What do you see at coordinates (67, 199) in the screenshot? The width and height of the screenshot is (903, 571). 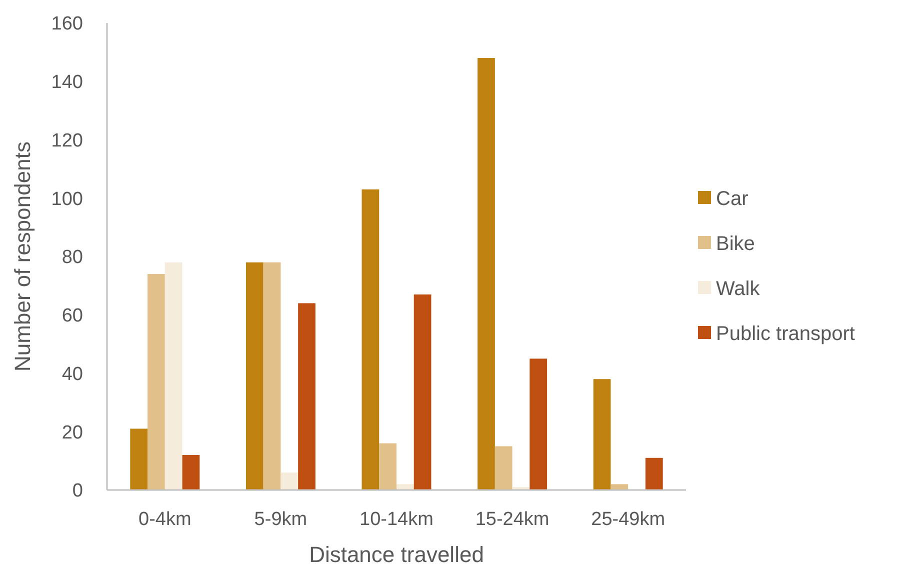 I see `y-tick-label: 100` at bounding box center [67, 199].